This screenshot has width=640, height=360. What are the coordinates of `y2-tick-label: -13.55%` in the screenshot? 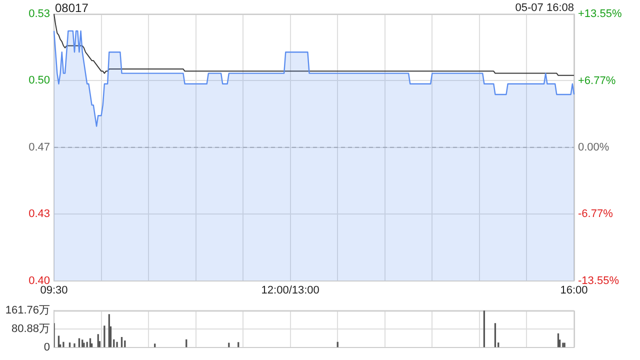 It's located at (599, 280).